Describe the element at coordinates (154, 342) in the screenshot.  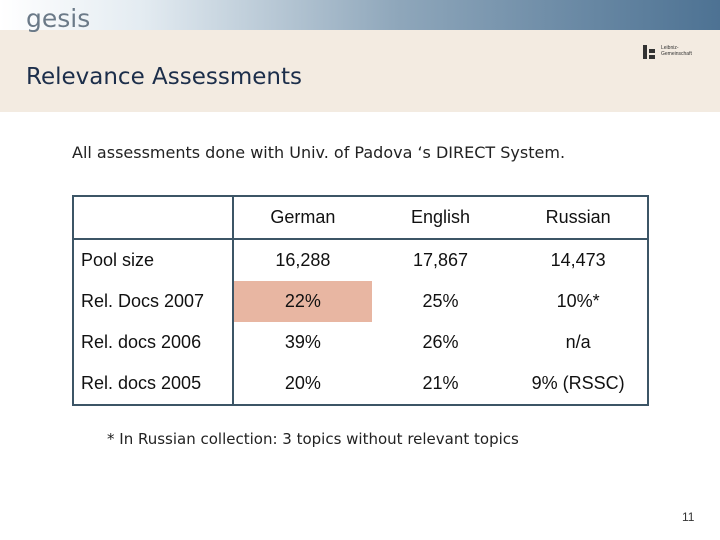
I see `row-label: Rel. docs 2006` at that location.